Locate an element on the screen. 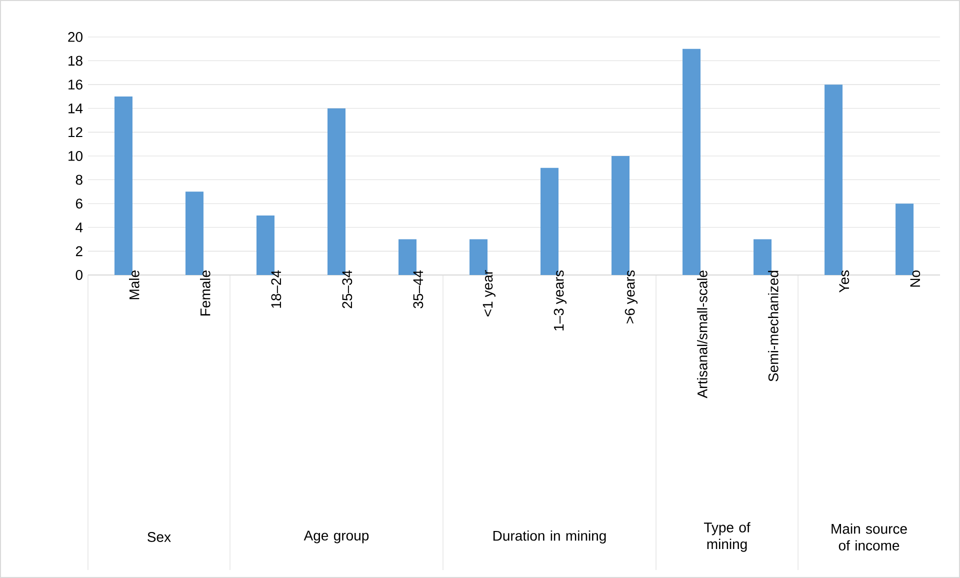 The height and width of the screenshot is (578, 960). x-tick-label: Female is located at coordinates (205, 293).